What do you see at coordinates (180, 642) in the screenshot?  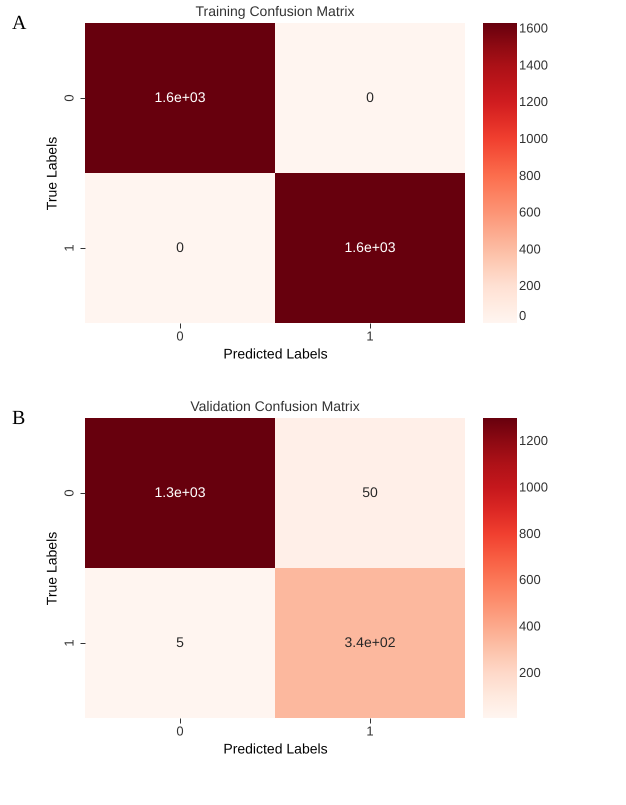 I see `data-label: 5` at bounding box center [180, 642].